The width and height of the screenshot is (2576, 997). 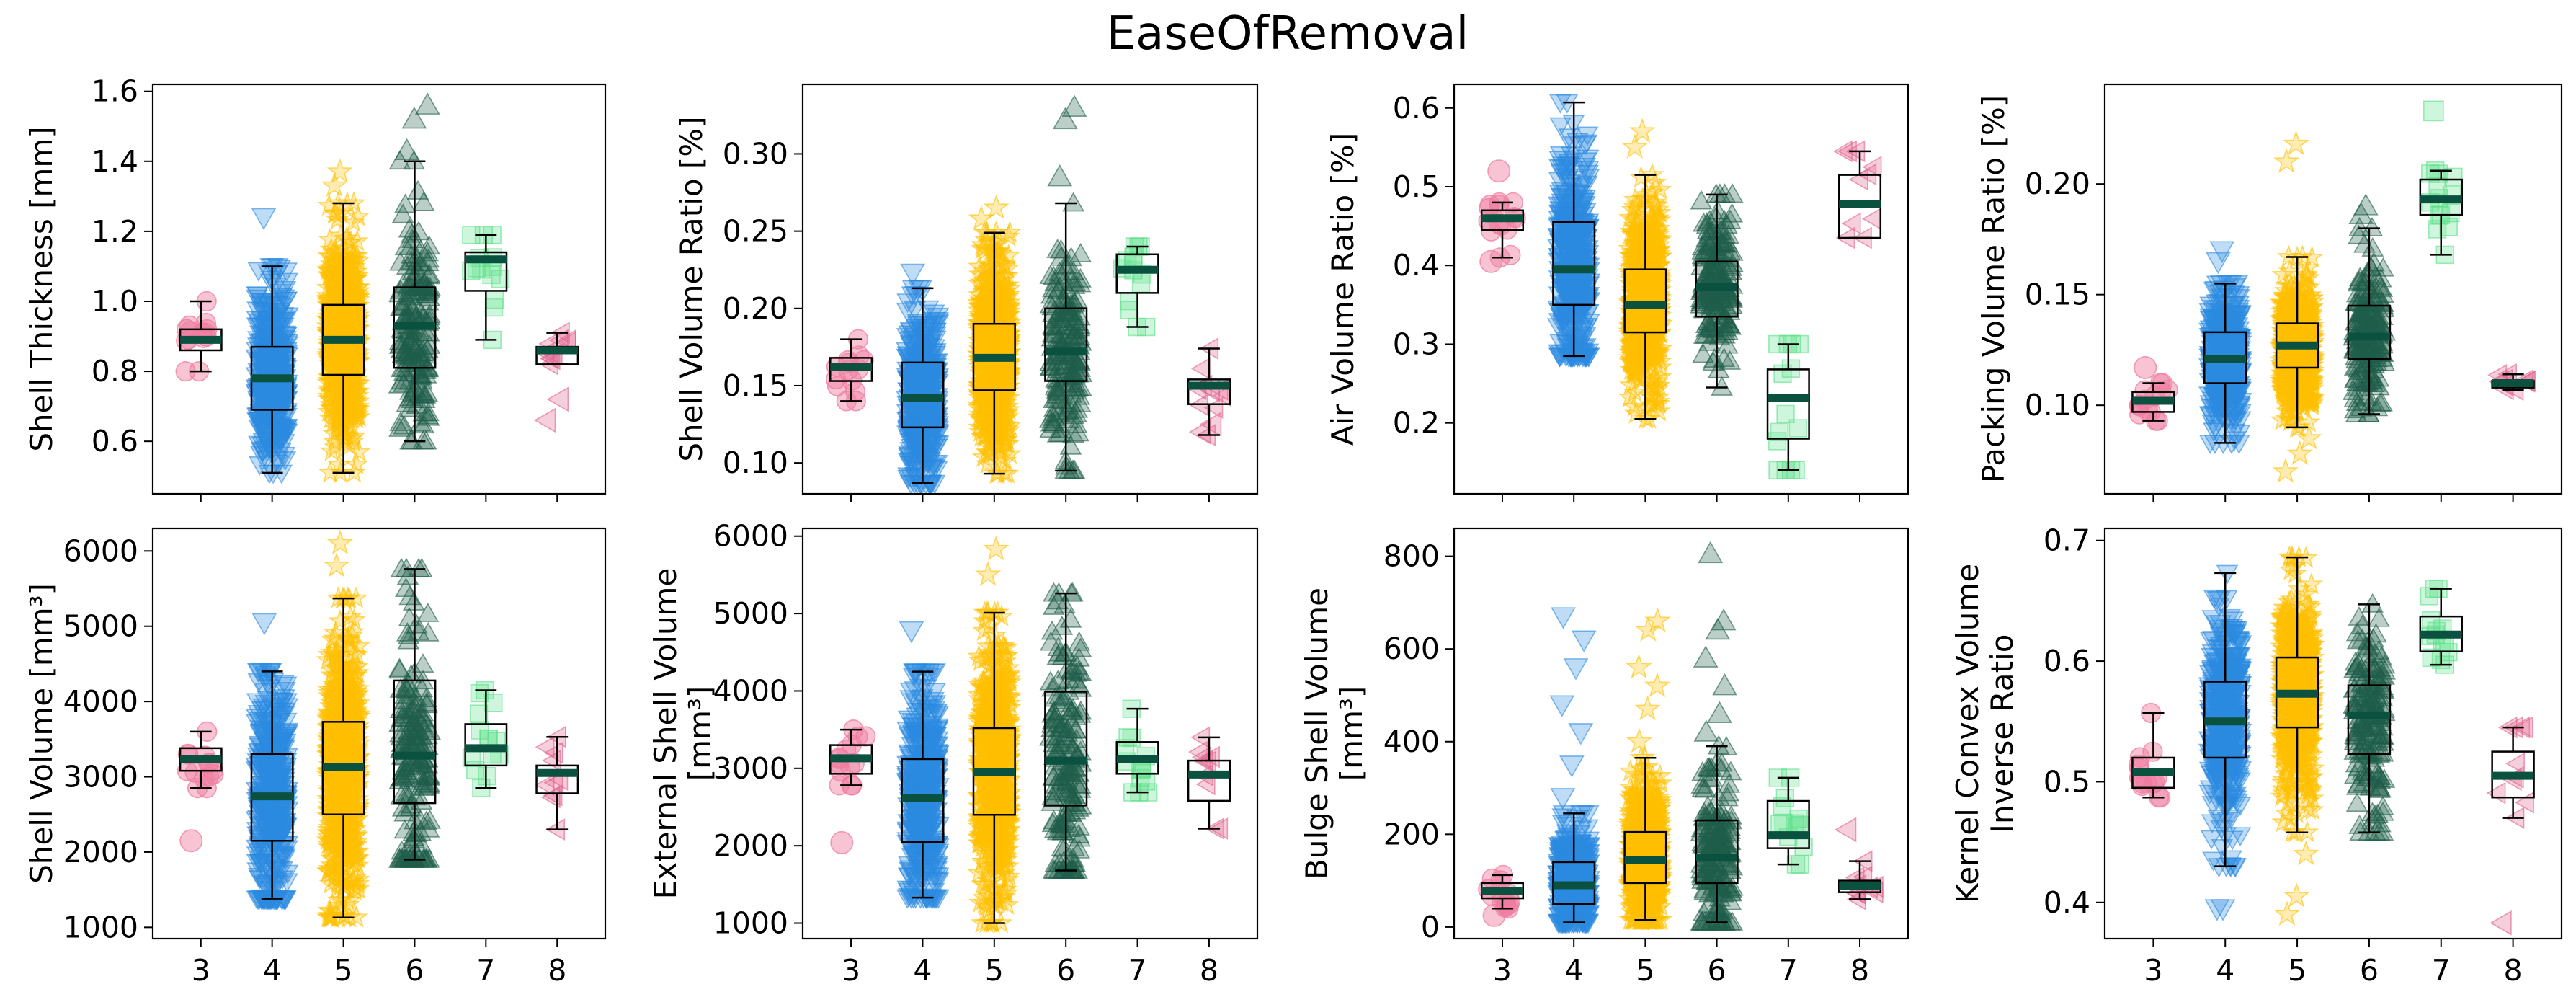 What do you see at coordinates (1416, 187) in the screenshot?
I see `y-tick-label: 0.5` at bounding box center [1416, 187].